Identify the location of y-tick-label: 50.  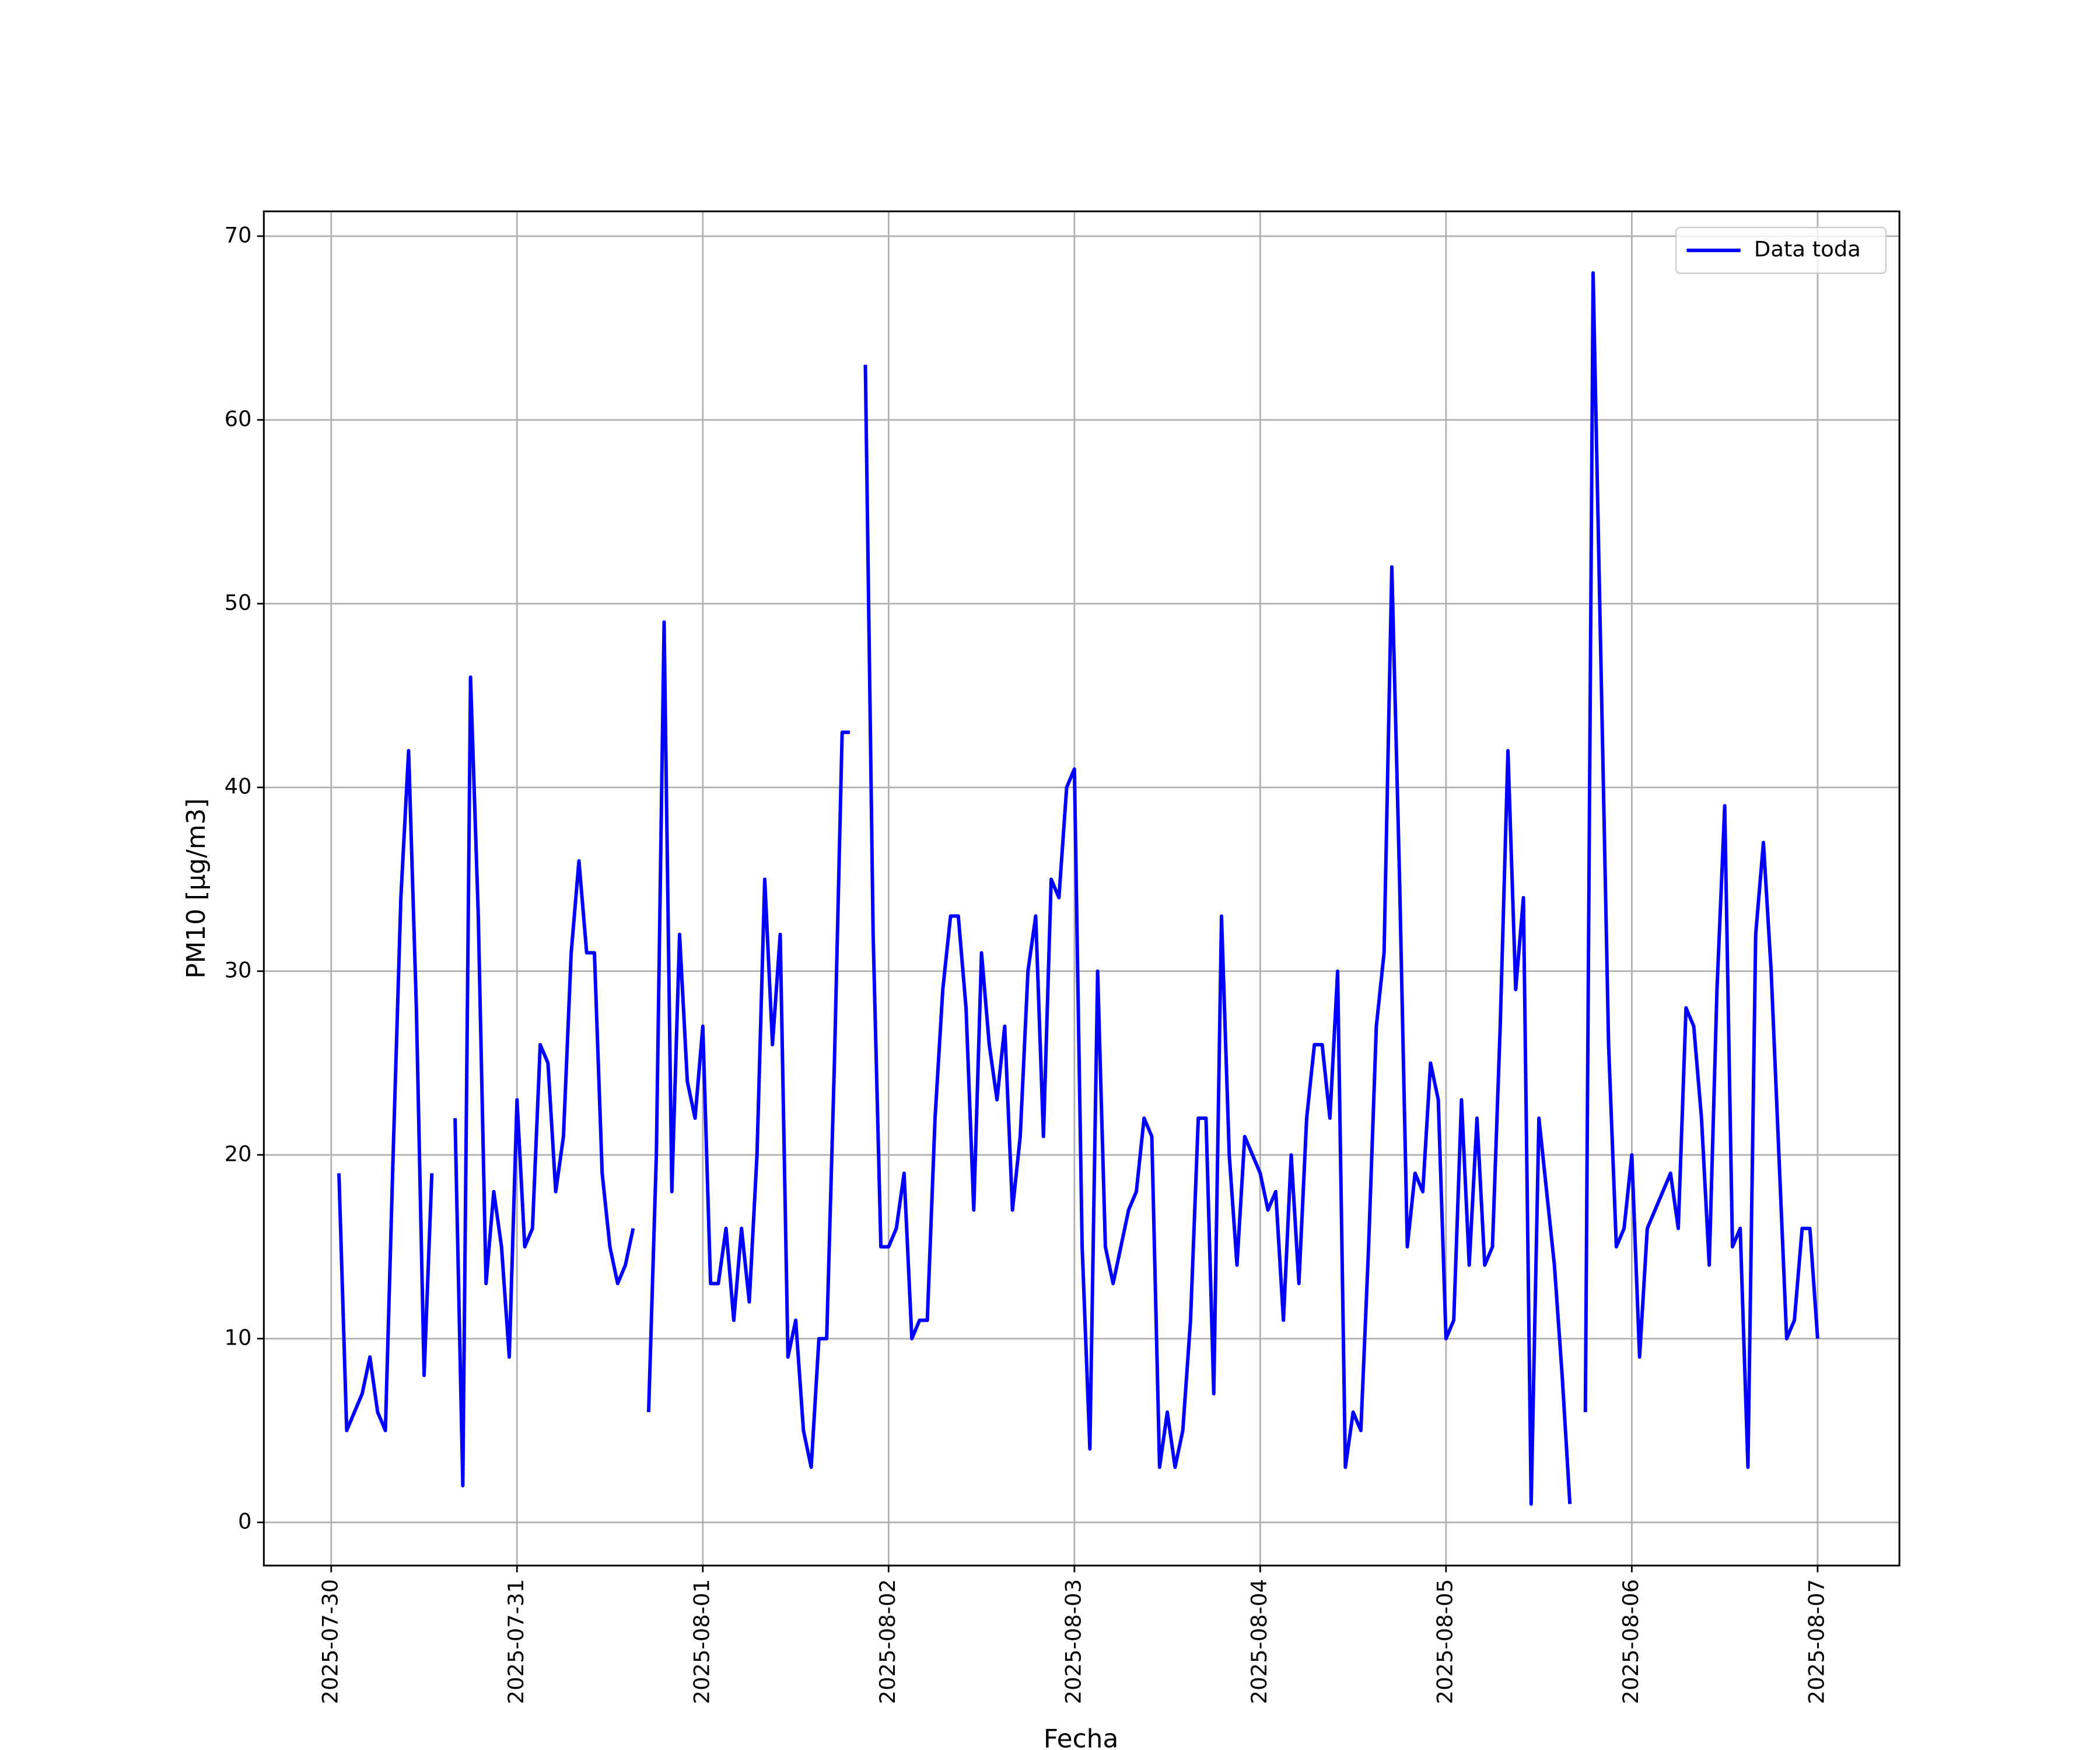
(238, 603).